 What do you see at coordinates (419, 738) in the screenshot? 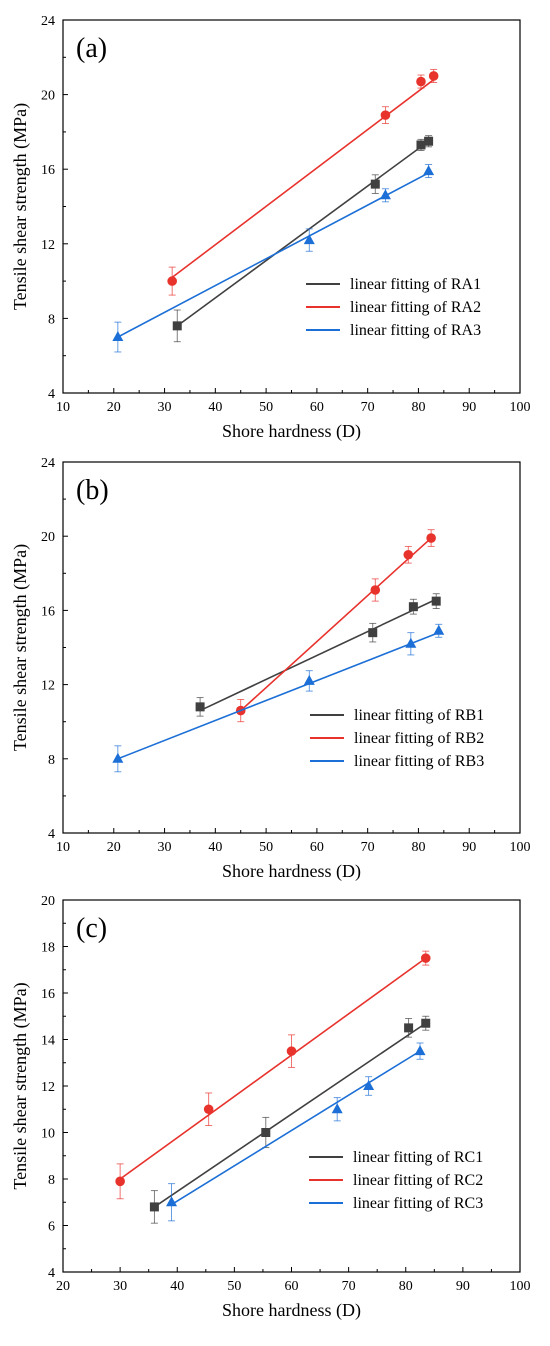
I see `legend-label: linear fitting of RB2` at bounding box center [419, 738].